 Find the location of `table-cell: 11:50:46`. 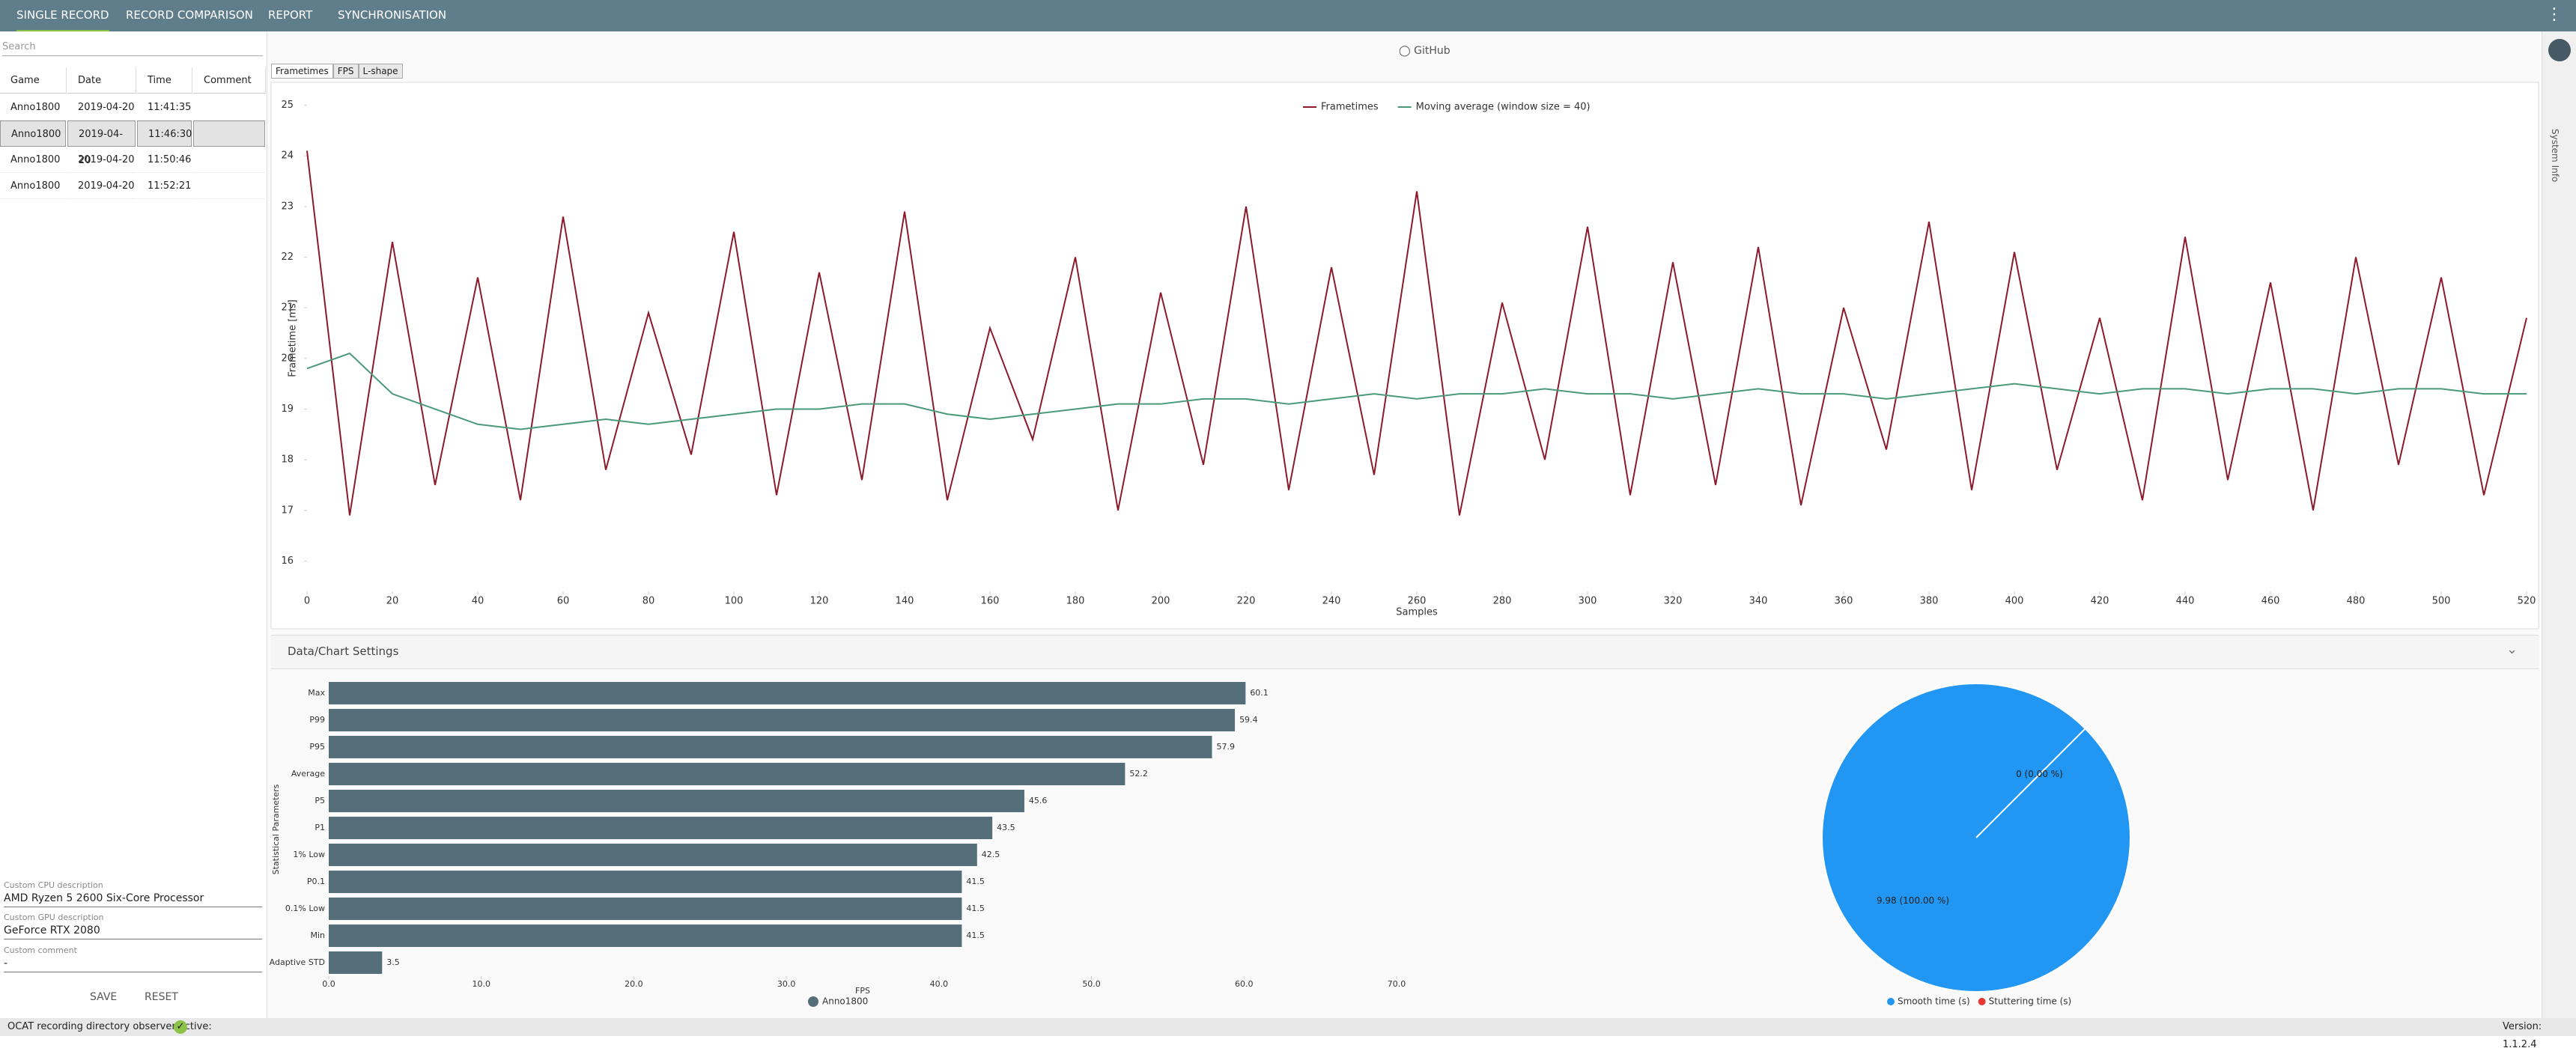

table-cell: 11:50:46 is located at coordinates (164, 160).